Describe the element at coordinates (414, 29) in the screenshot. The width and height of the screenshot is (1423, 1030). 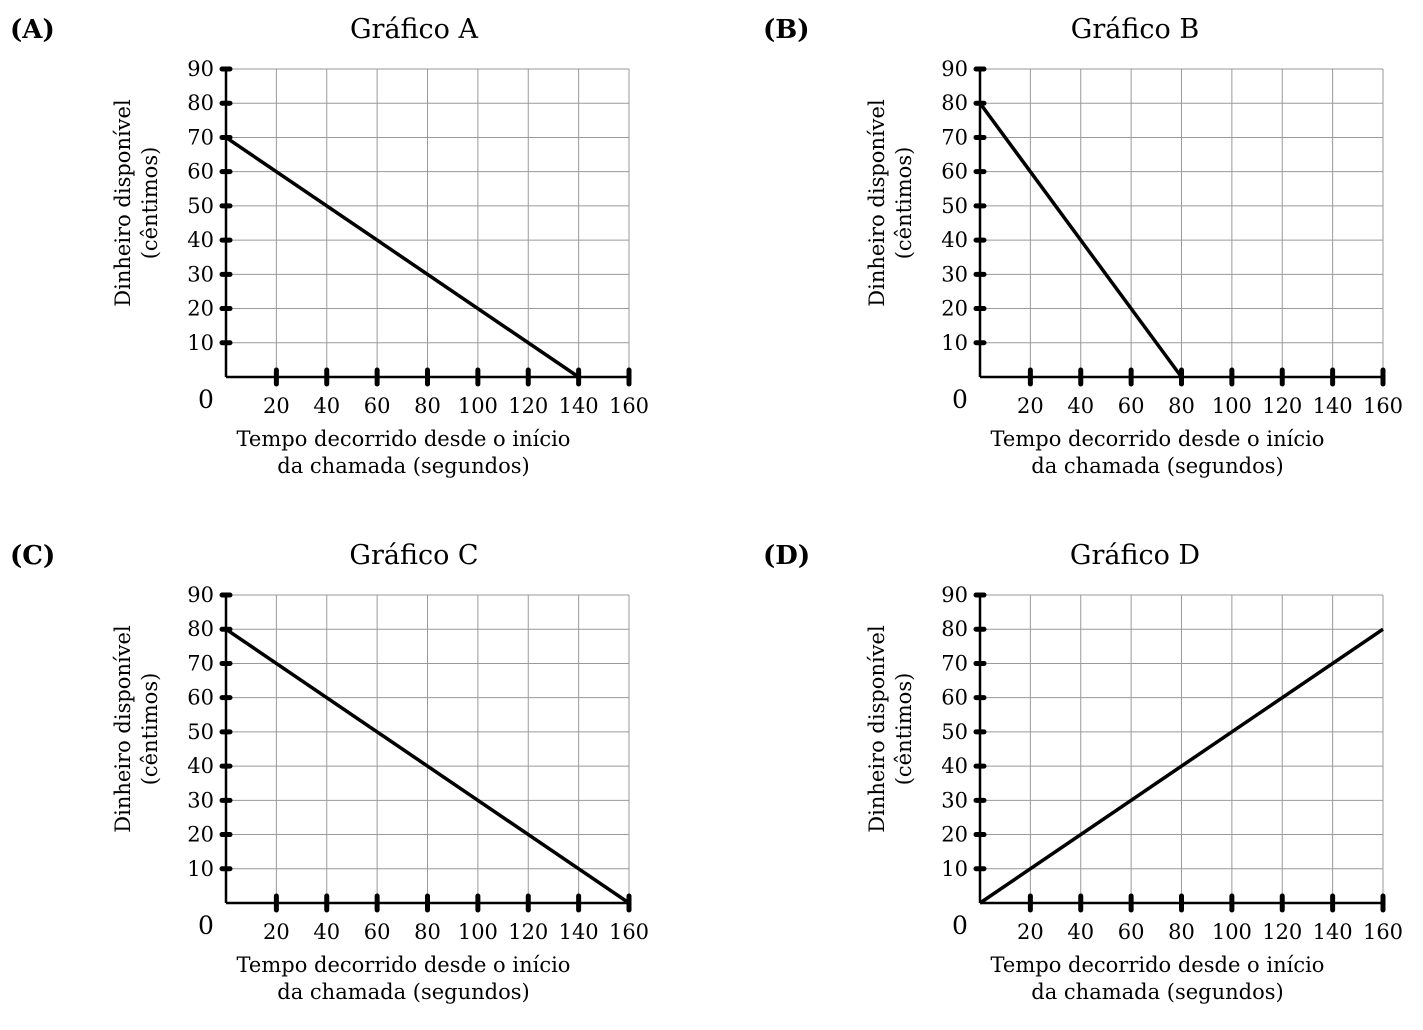
I see `chart-title: Gráfico A` at that location.